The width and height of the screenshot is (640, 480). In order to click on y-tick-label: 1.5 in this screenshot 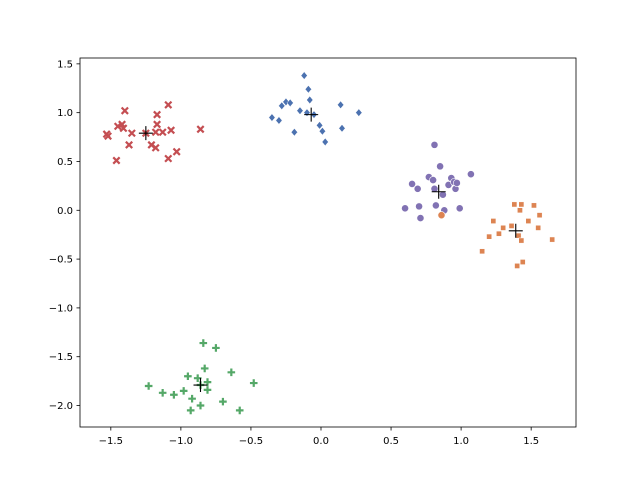, I will do `click(65, 64)`.